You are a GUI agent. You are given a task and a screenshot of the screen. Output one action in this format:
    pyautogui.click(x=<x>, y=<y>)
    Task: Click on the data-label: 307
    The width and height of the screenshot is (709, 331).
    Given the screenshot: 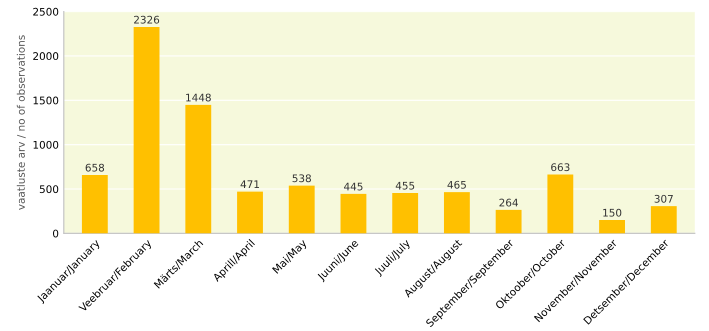 What is the action you would take?
    pyautogui.click(x=663, y=198)
    